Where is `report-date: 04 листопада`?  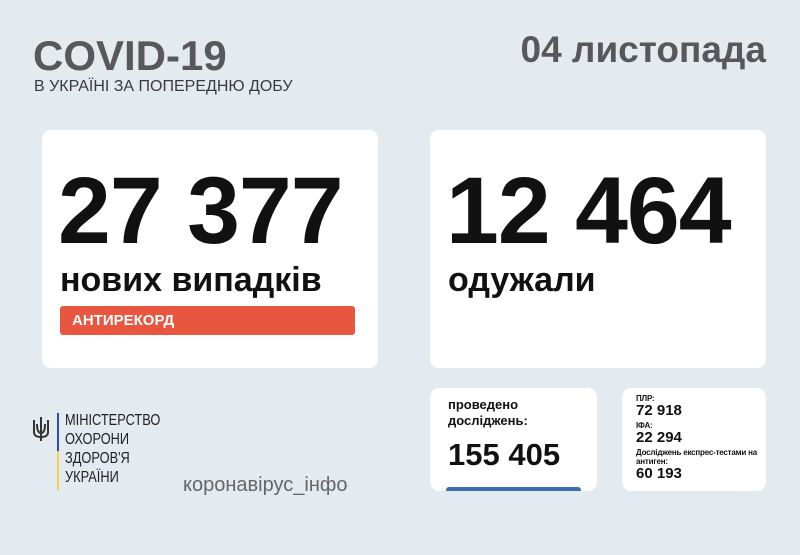
report-date: 04 листопада is located at coordinates (643, 49).